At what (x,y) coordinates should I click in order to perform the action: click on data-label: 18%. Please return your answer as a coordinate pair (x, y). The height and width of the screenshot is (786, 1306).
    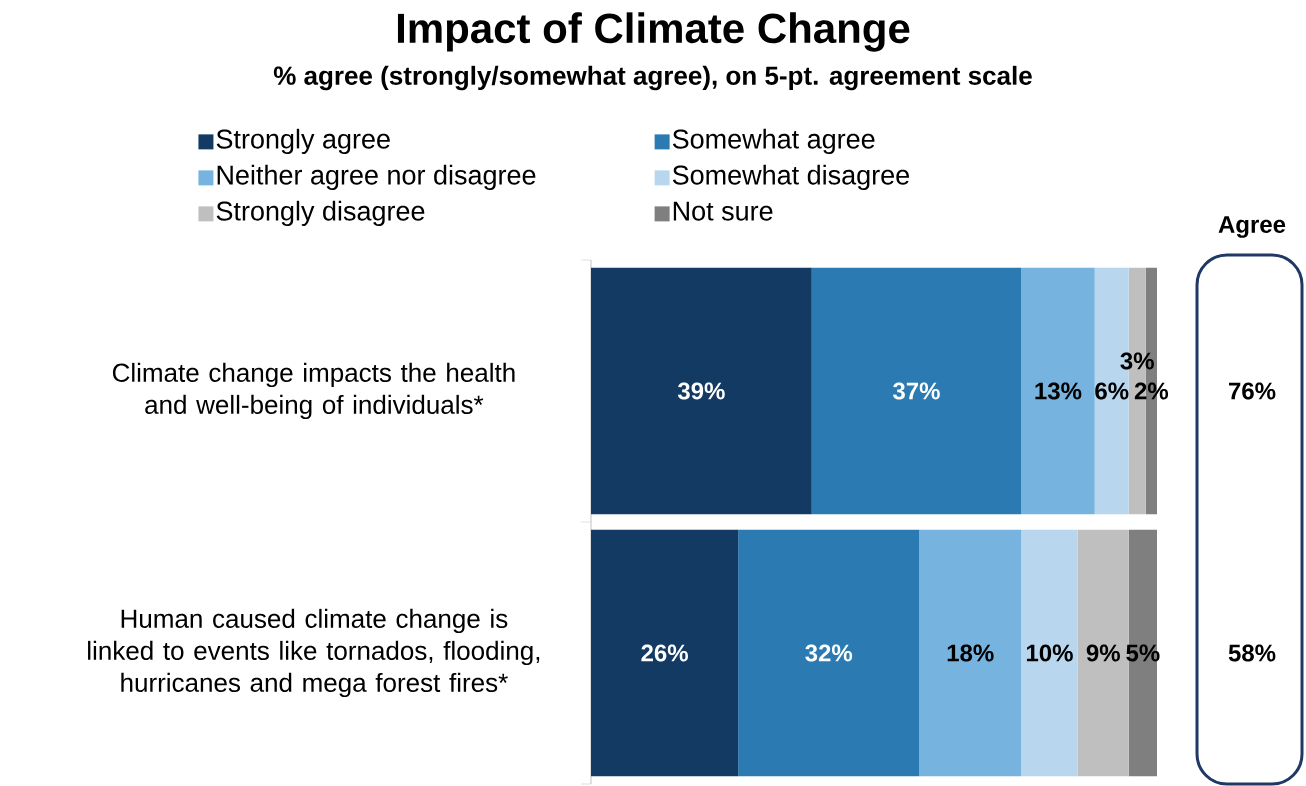
    Looking at the image, I should click on (970, 653).